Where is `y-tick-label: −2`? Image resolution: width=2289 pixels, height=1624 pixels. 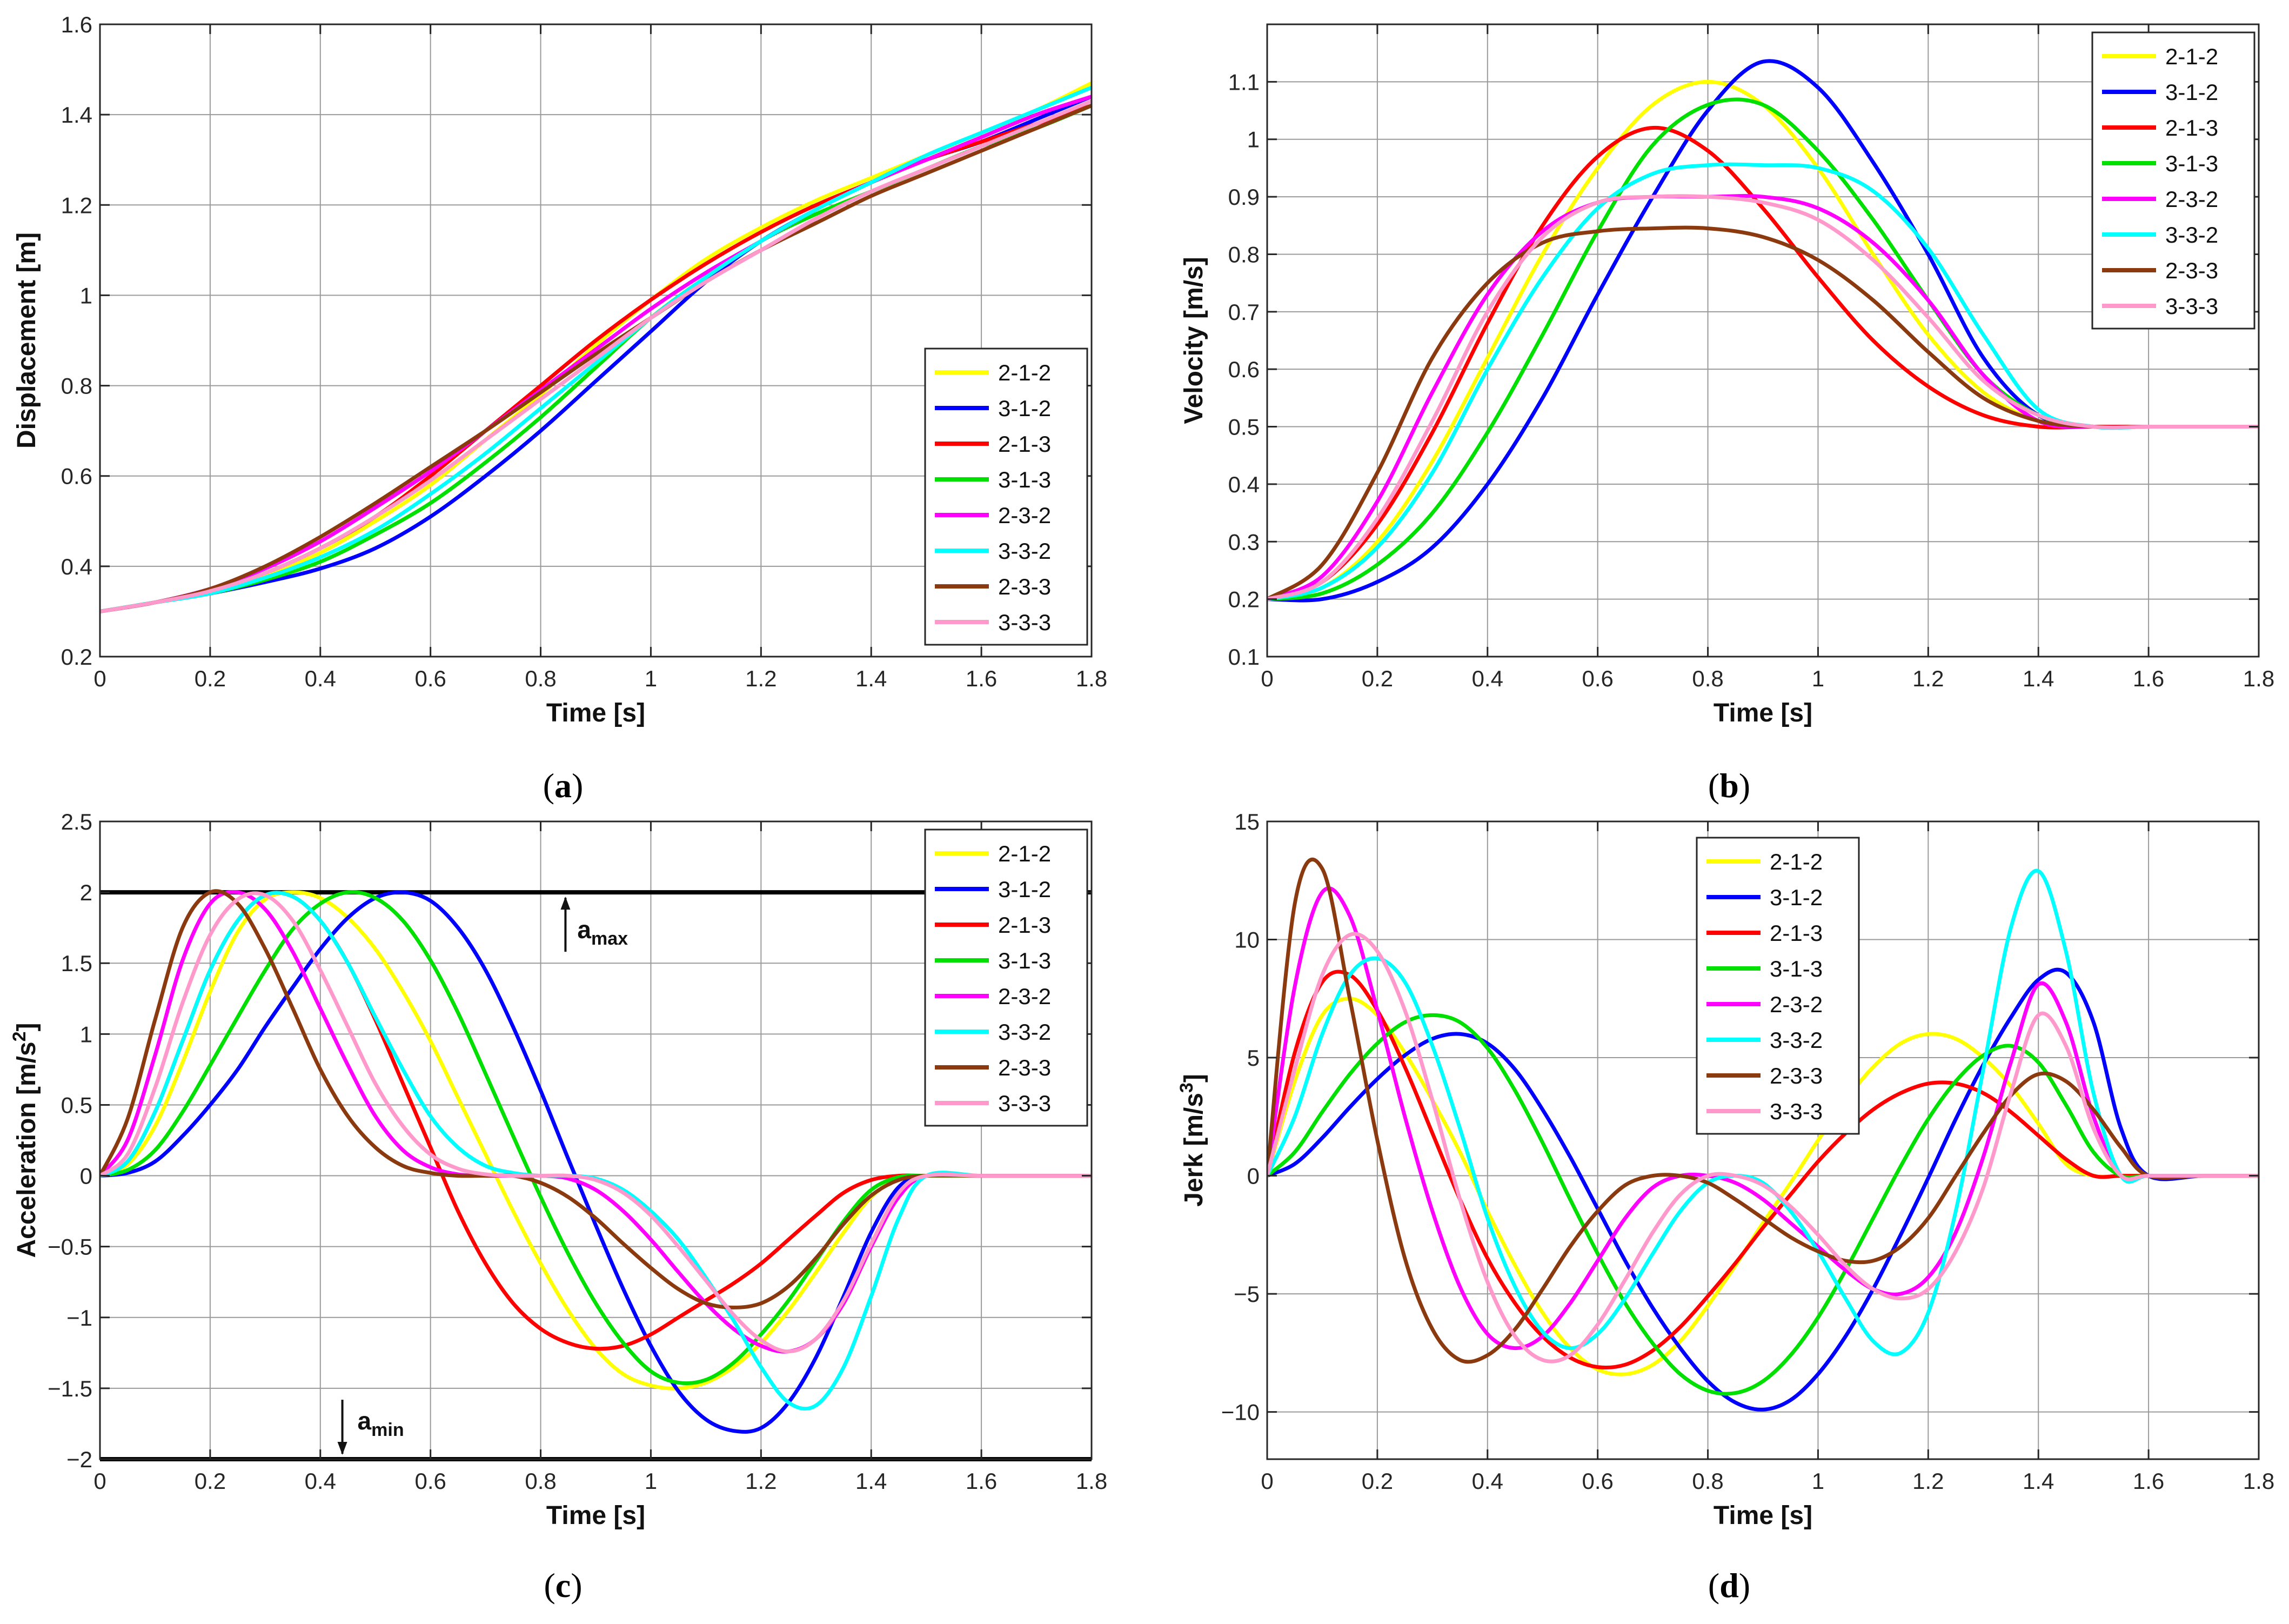 y-tick-label: −2 is located at coordinates (79, 1459).